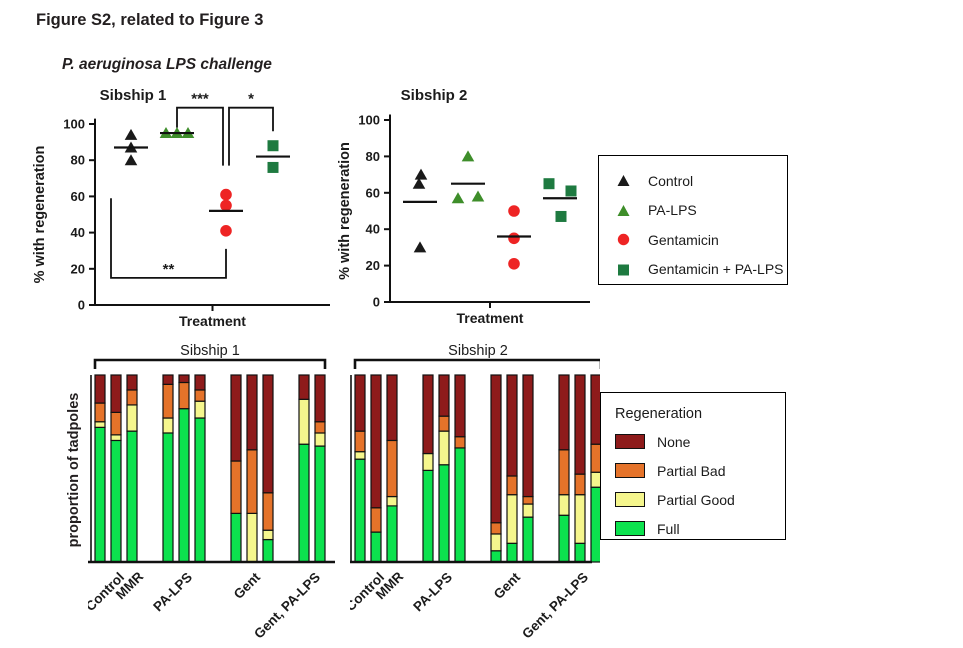  I want to click on none-swatch, so click(630, 441).